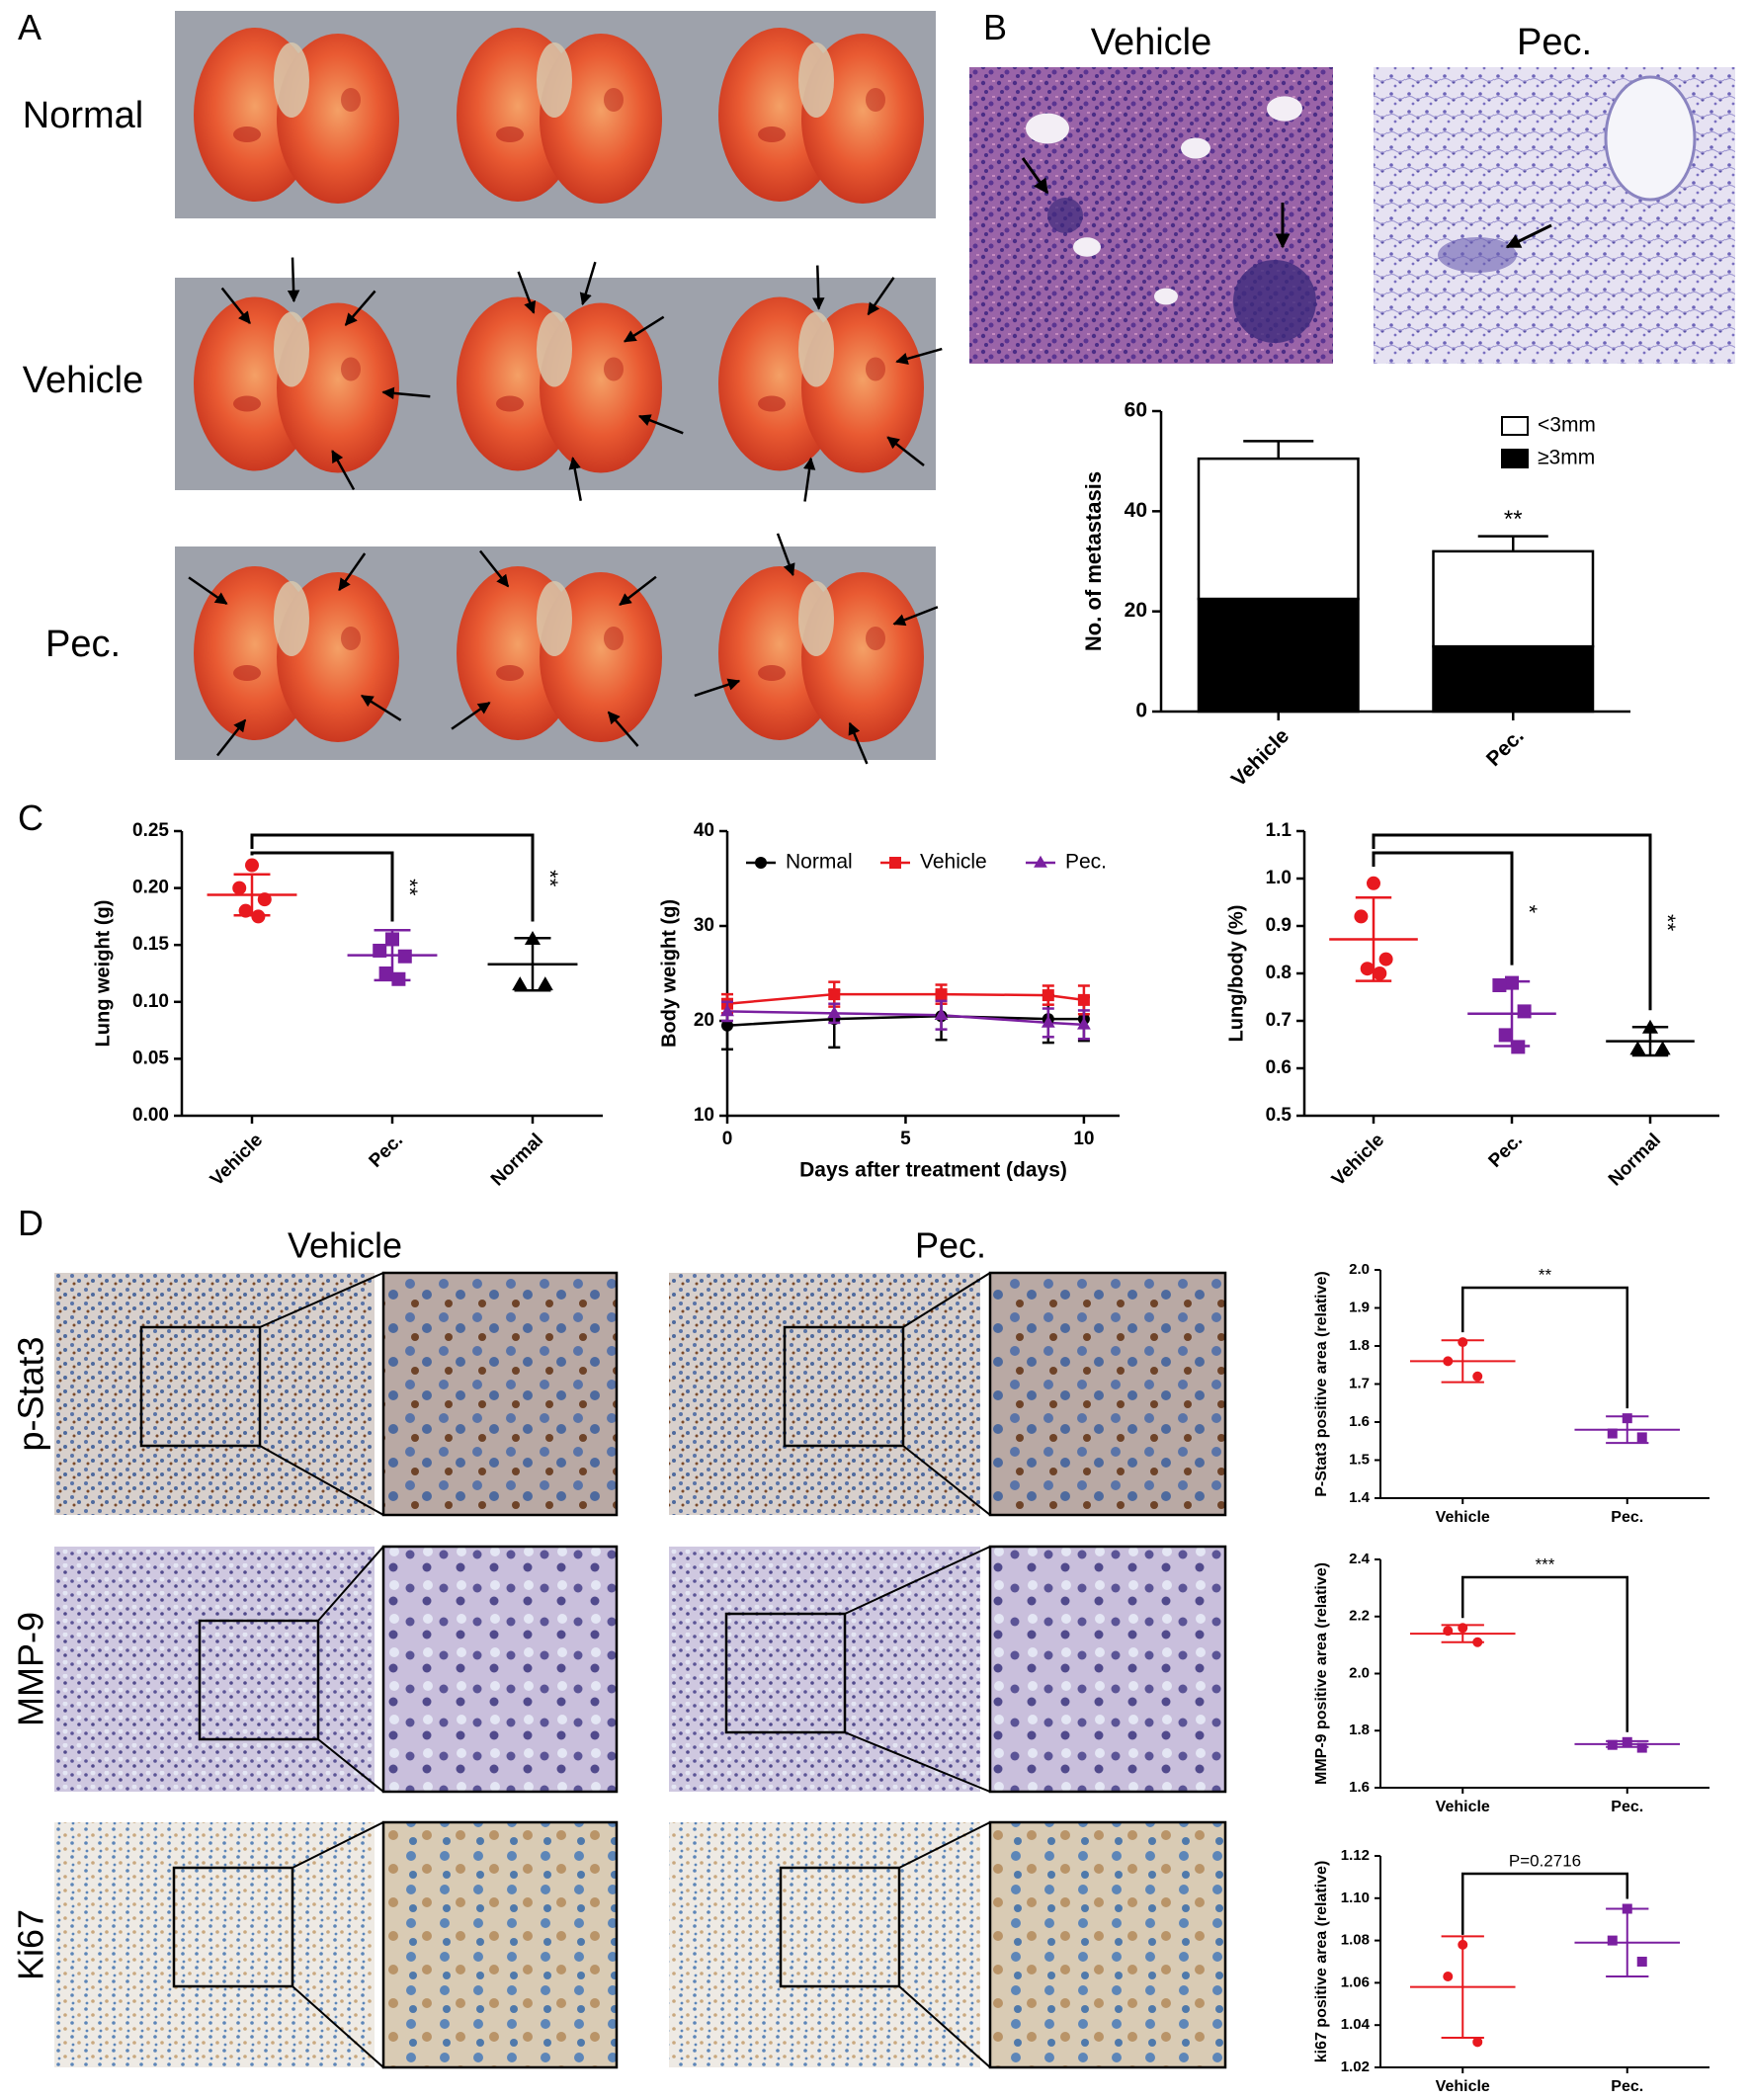 The height and width of the screenshot is (2100, 1751). Describe the element at coordinates (1359, 1421) in the screenshot. I see `y-tick-label: 1.6` at that location.